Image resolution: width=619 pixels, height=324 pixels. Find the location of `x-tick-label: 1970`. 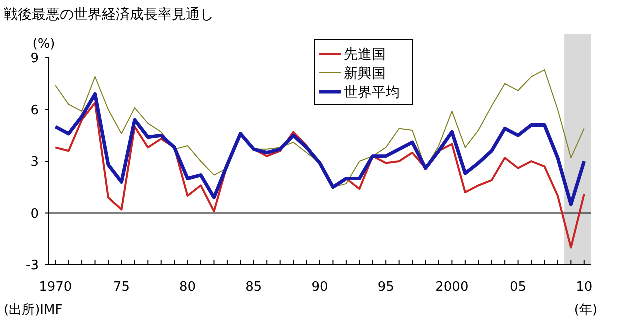

x-tick-label: 1970 is located at coordinates (55, 287).